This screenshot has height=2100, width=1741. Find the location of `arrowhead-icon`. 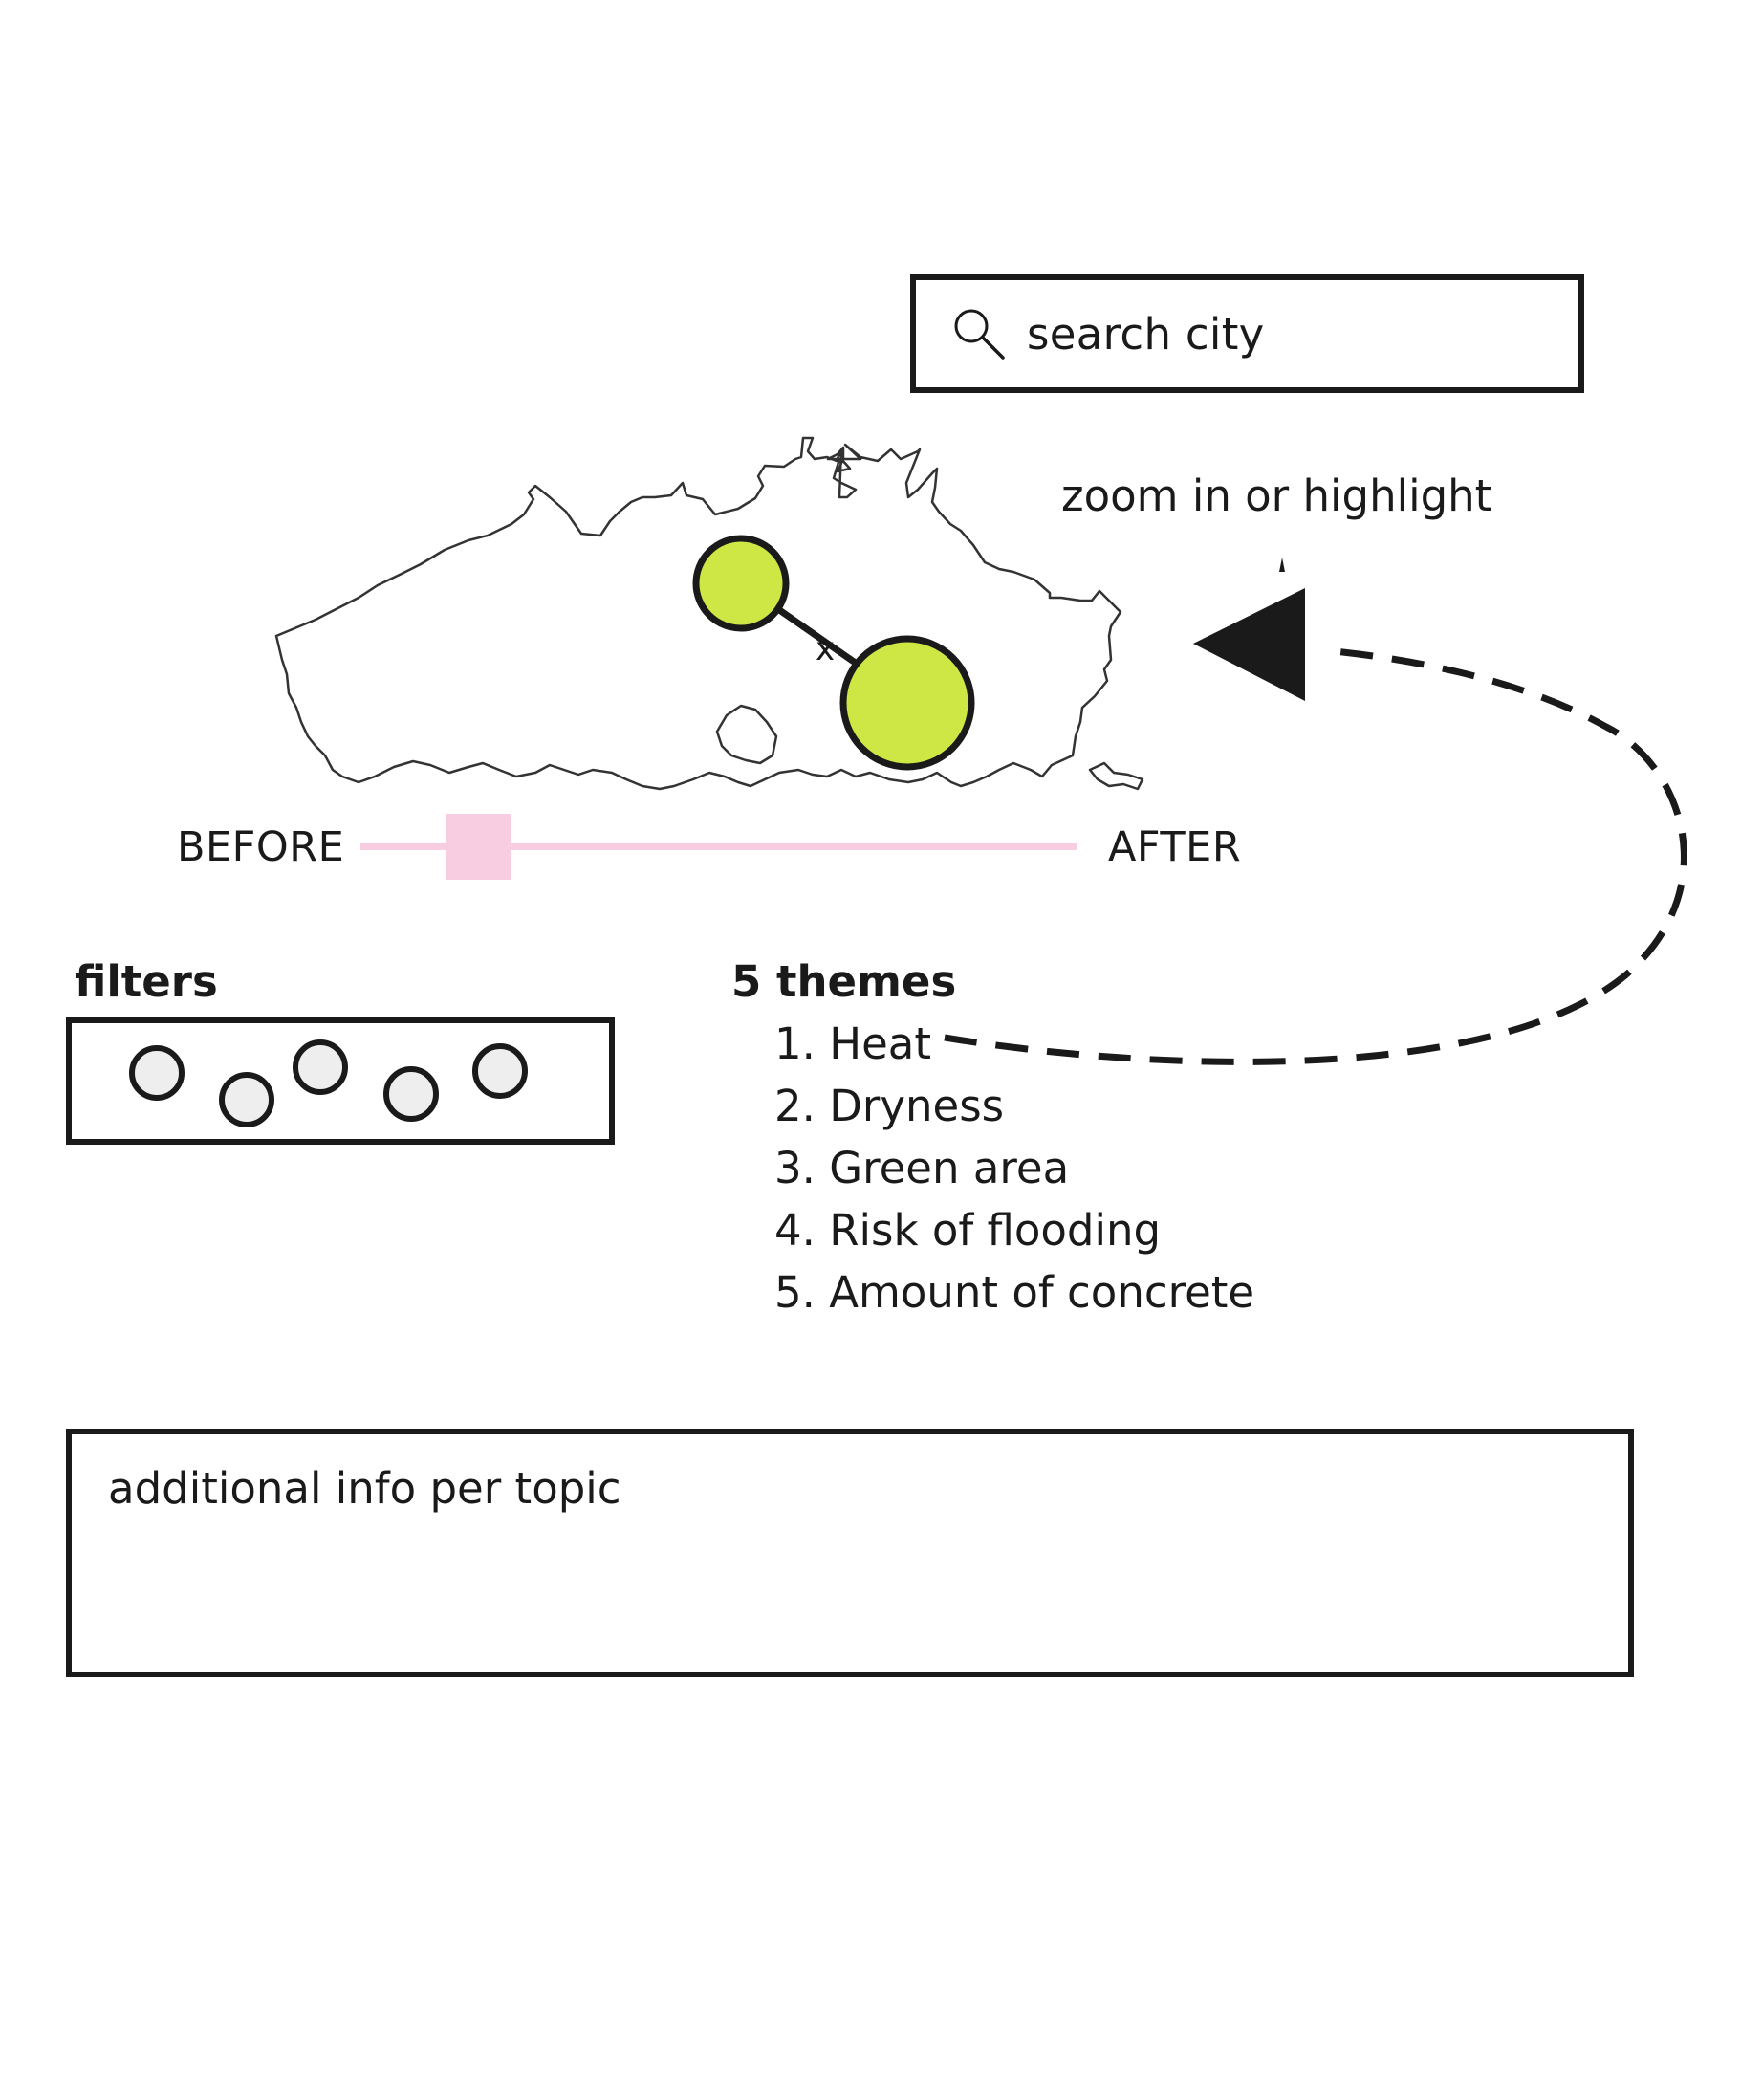

arrowhead-icon is located at coordinates (1249, 644).